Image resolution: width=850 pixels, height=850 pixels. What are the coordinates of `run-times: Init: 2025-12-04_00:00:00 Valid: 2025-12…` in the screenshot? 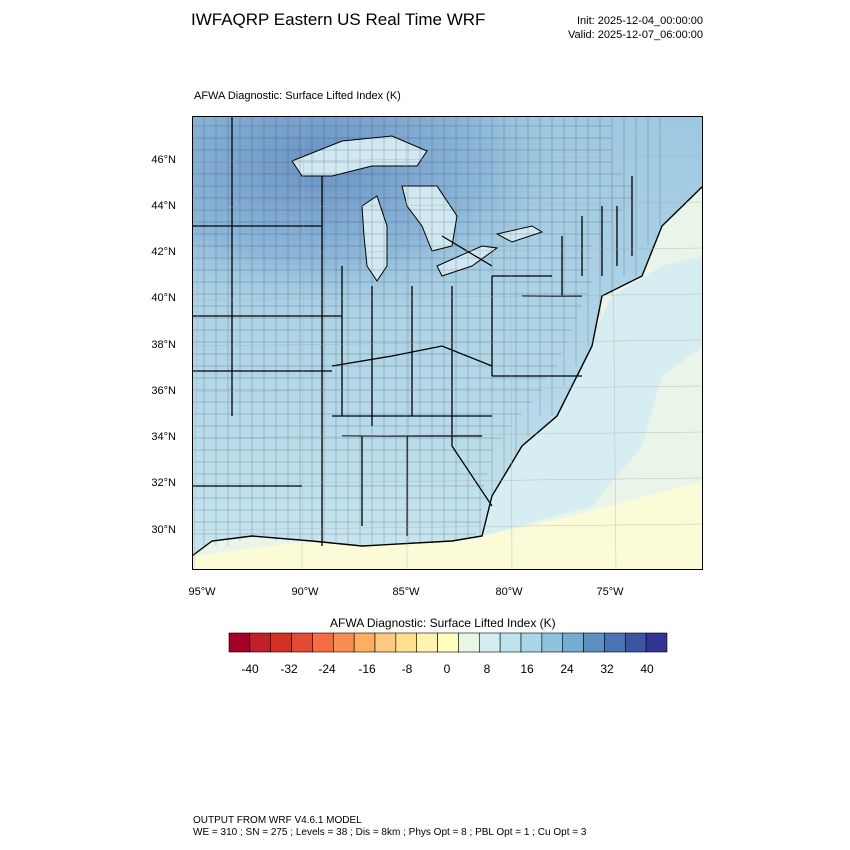 It's located at (635, 28).